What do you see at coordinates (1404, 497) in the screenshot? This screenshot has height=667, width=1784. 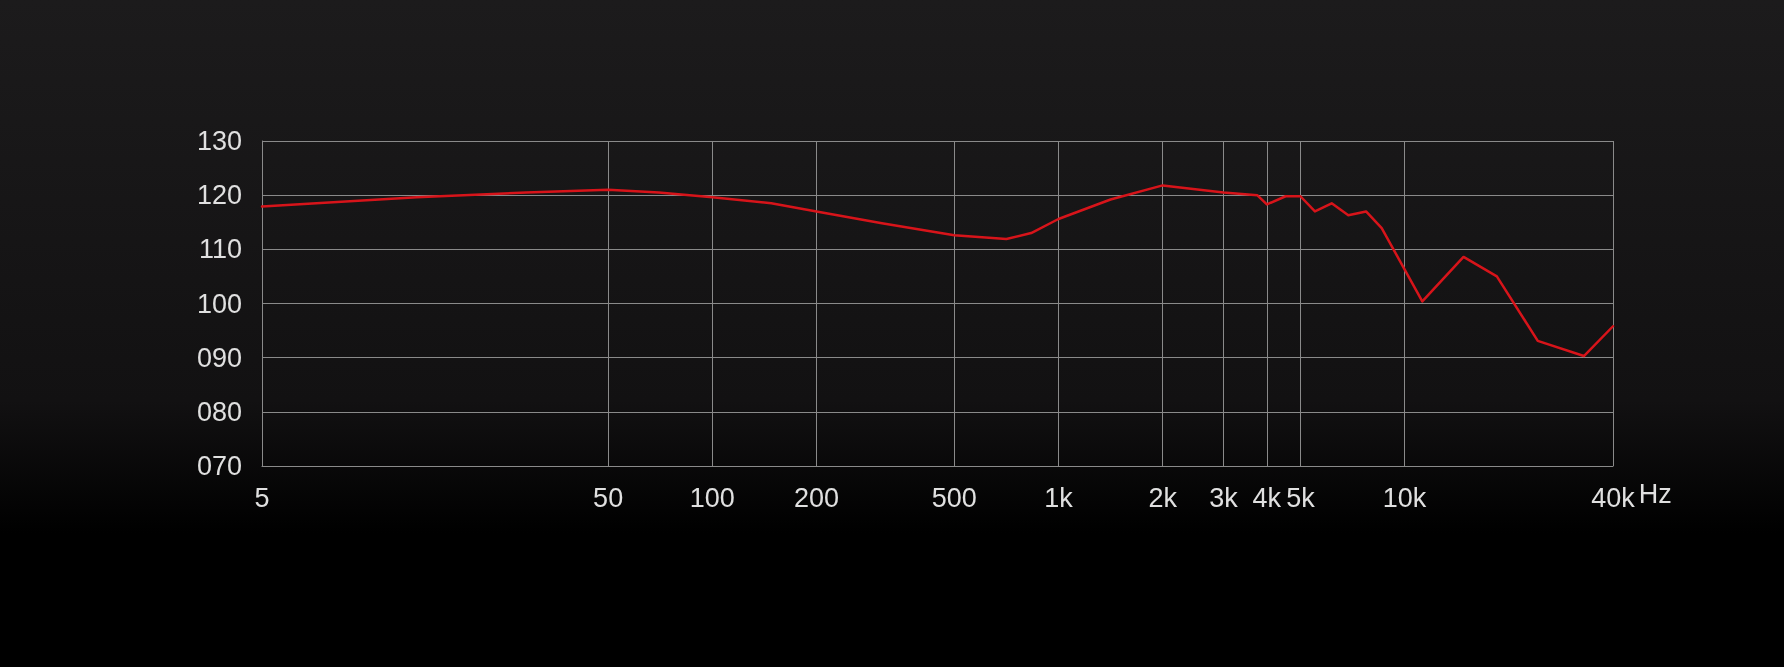 I see `x-tick-label: 10k` at bounding box center [1404, 497].